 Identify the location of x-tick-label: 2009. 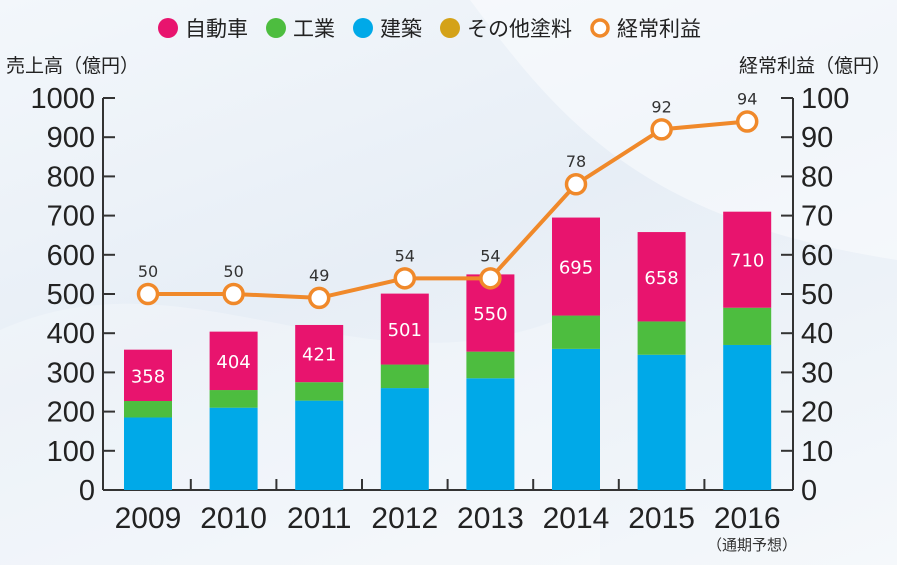
(148, 518).